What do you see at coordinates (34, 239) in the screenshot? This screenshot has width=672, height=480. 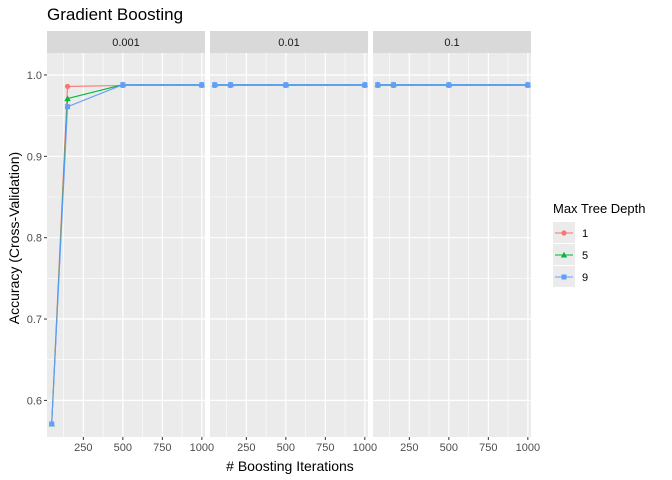 I see `y-tick-label: 0.8` at bounding box center [34, 239].